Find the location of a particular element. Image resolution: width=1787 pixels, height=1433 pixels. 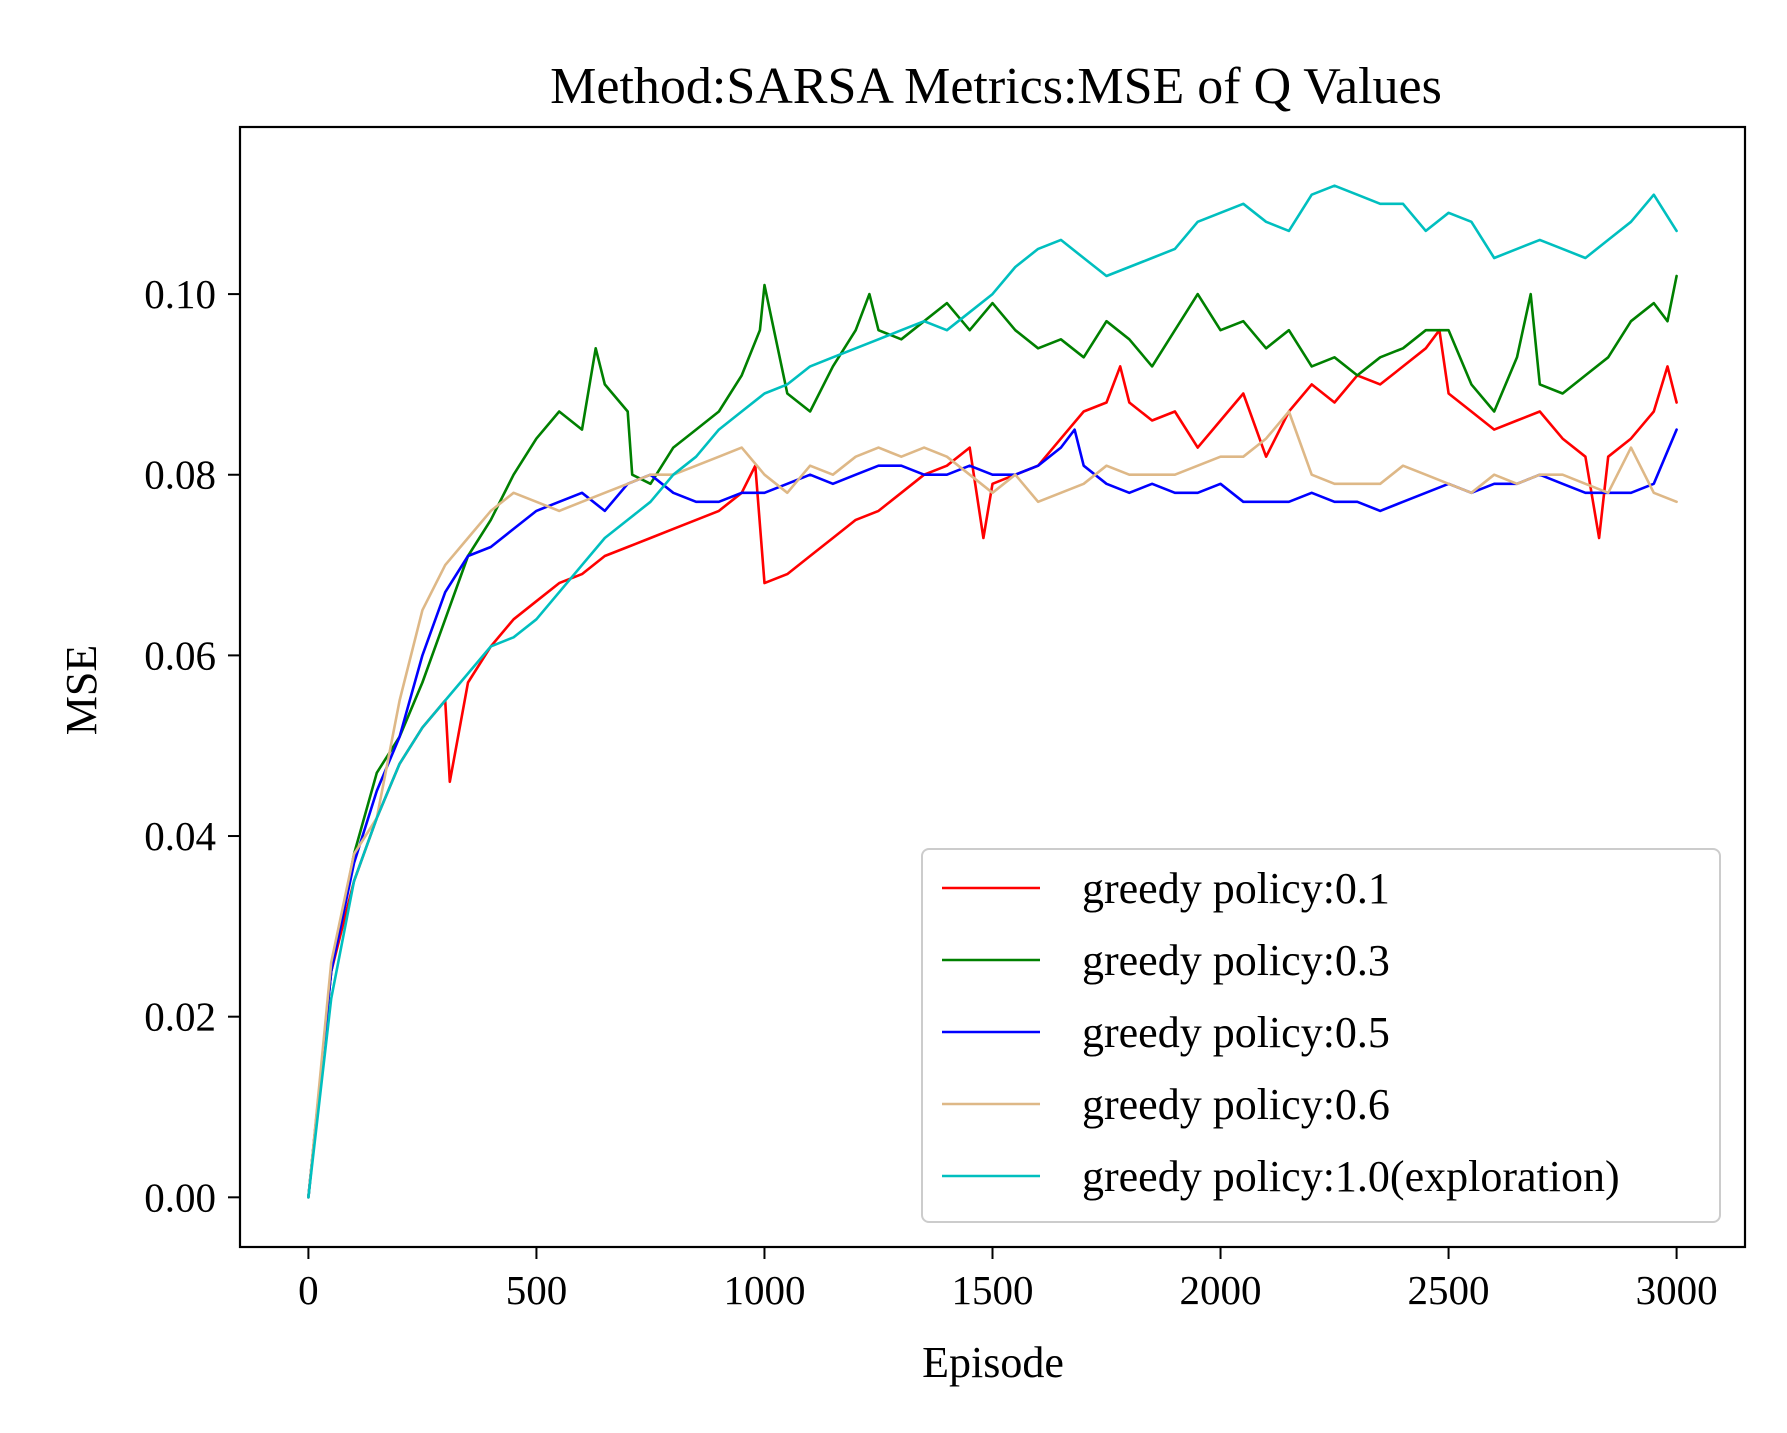

legend-label-4: greedy policy:1.0(exploration) is located at coordinates (1351, 1176).